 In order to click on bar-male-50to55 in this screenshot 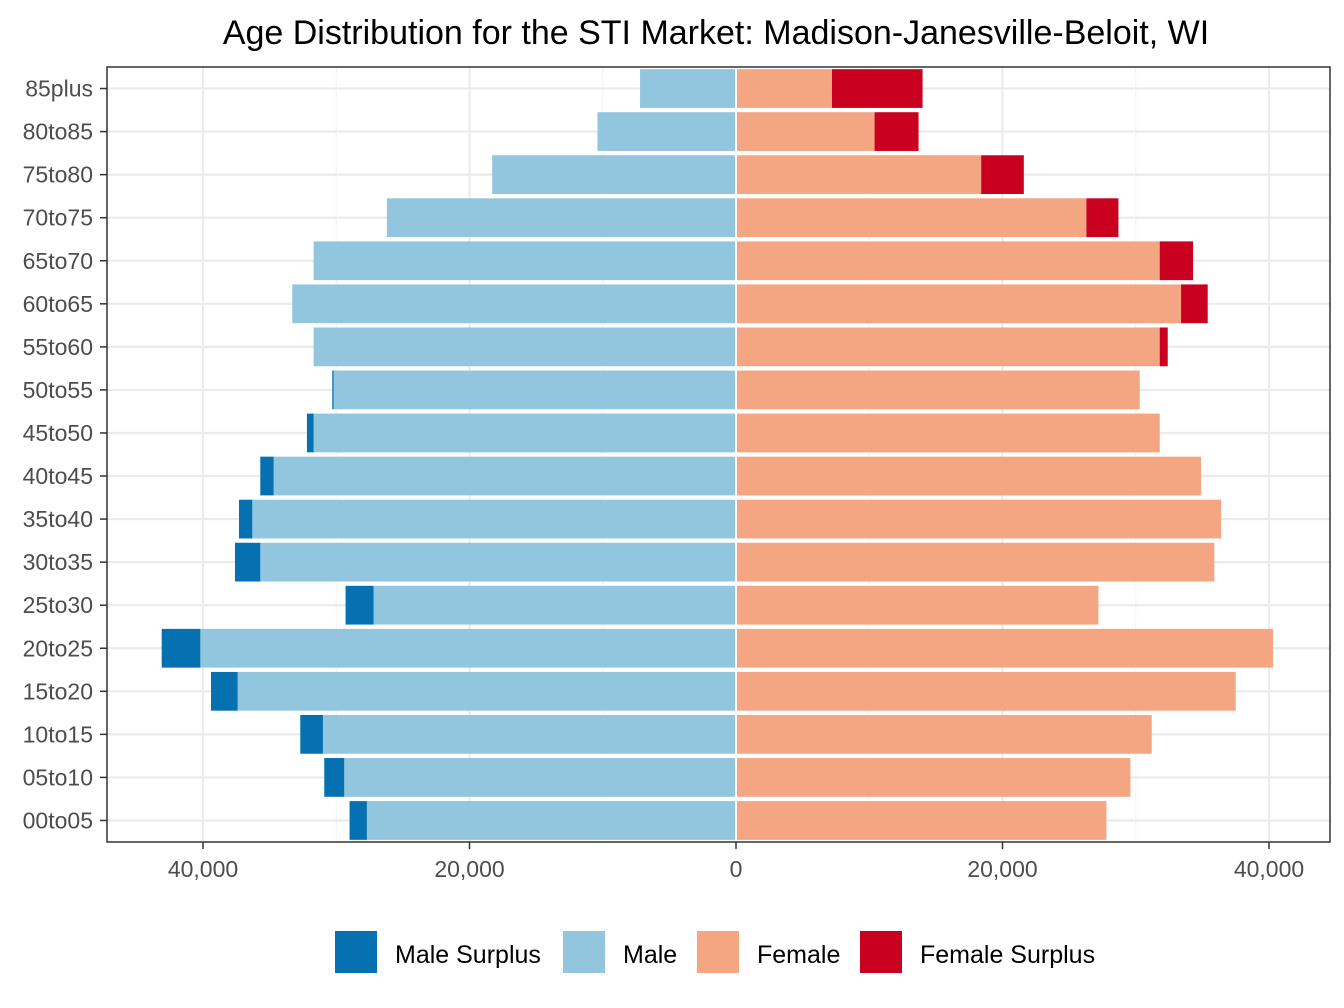, I will do `click(534, 390)`.